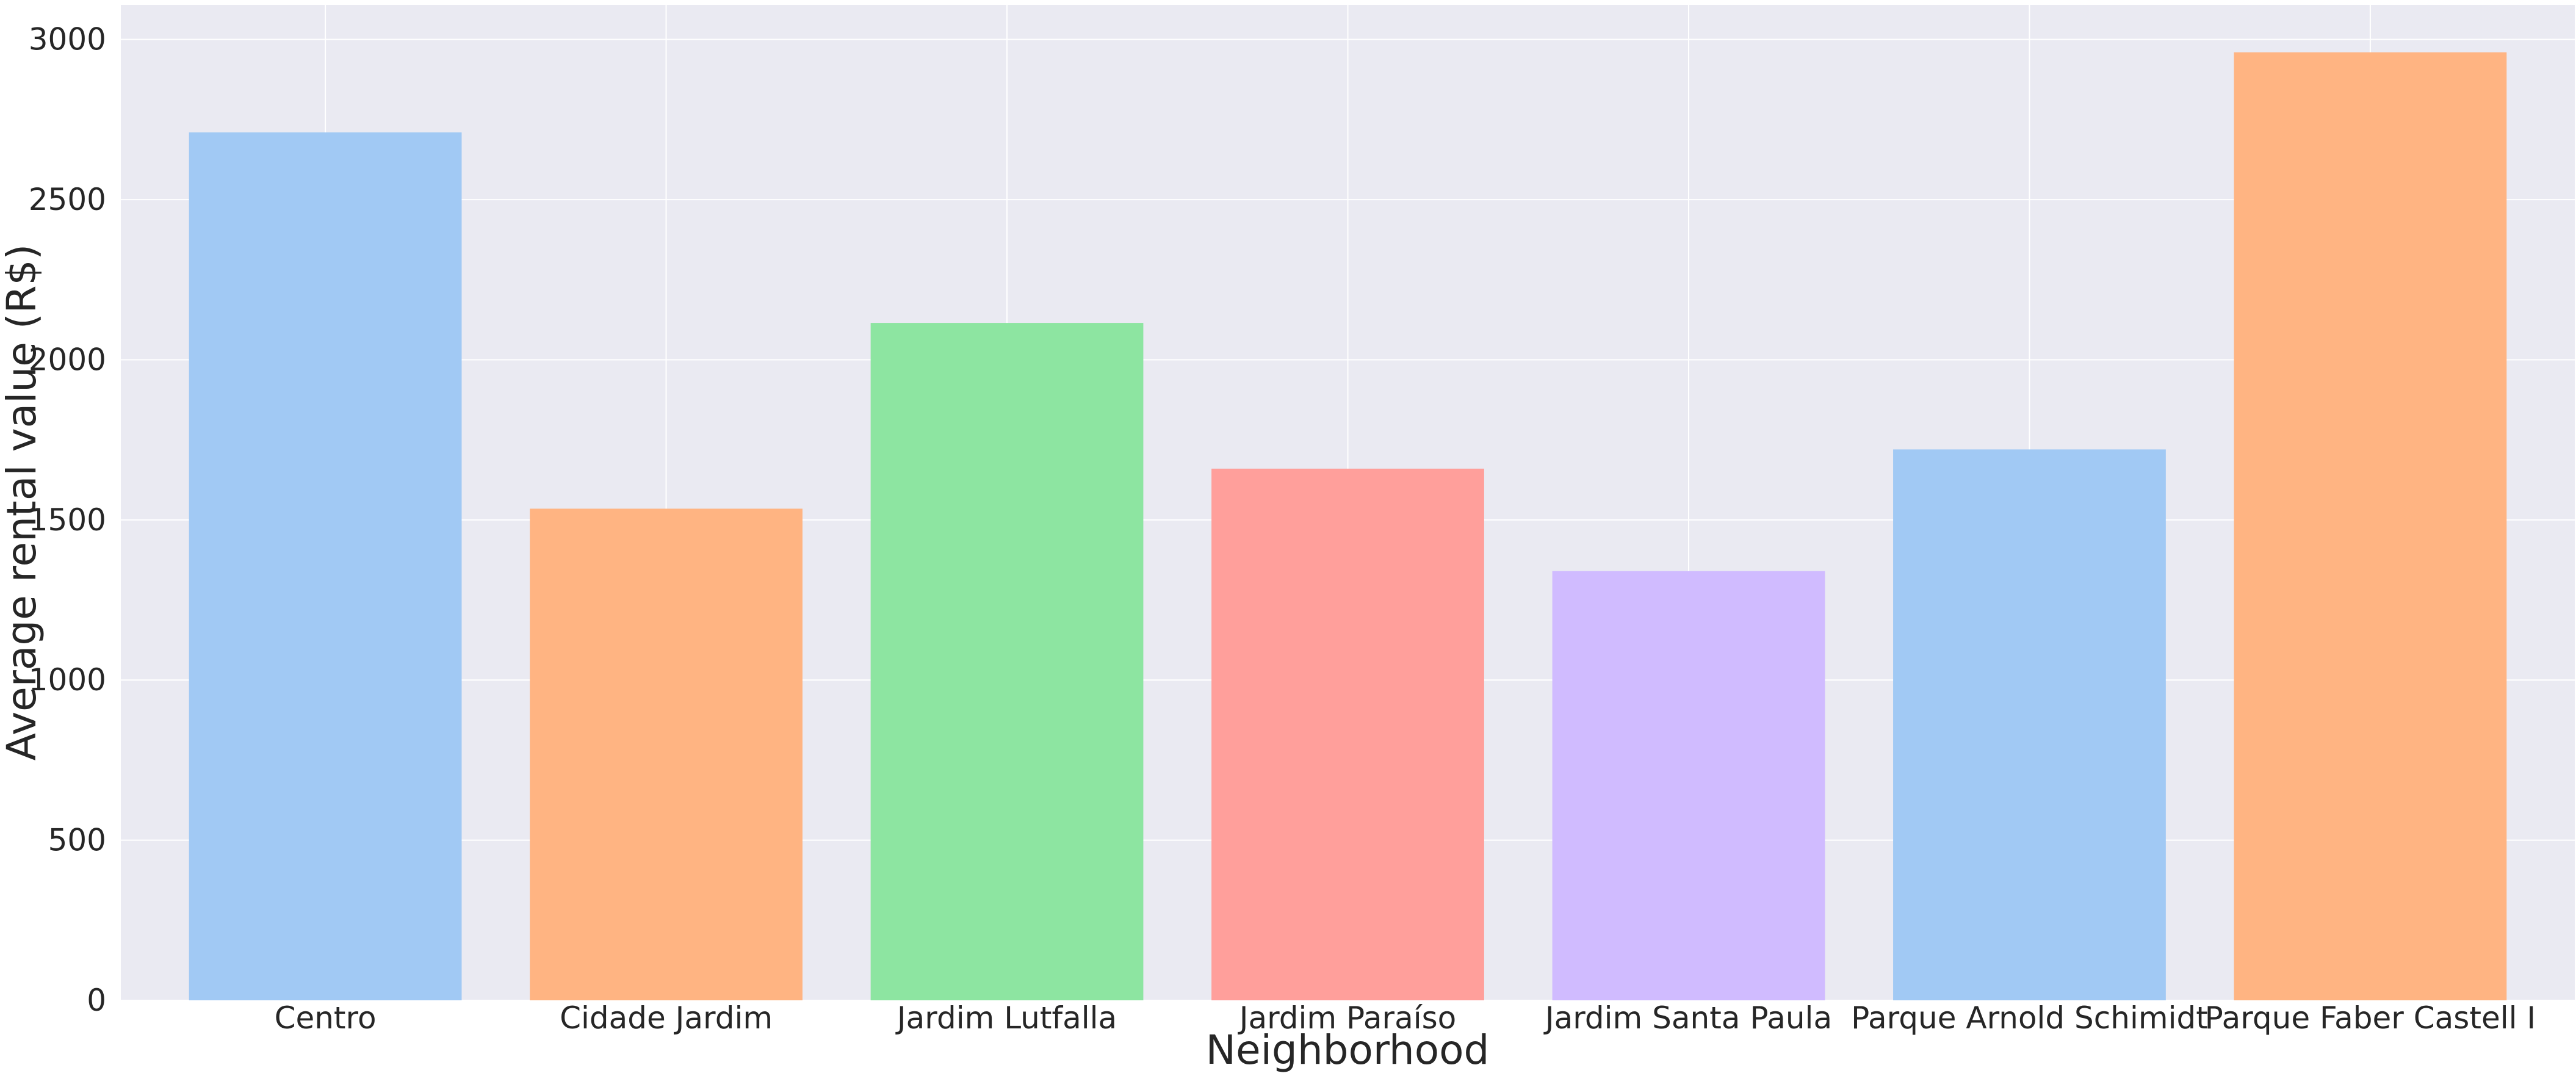 The image size is (2576, 1076). What do you see at coordinates (1688, 785) in the screenshot?
I see `bar-jardim-santa-paula` at bounding box center [1688, 785].